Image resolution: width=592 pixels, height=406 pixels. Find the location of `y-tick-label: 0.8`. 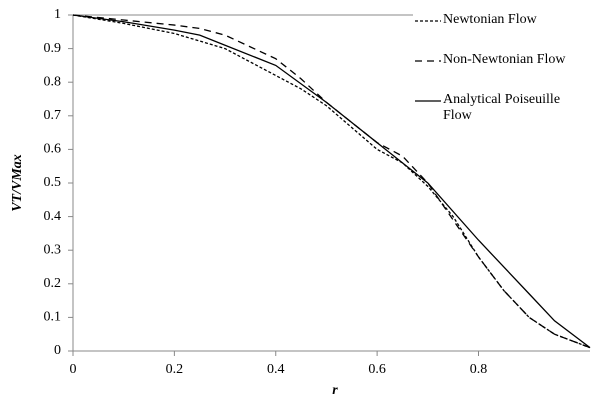

y-tick-label: 0.8 is located at coordinates (53, 81).